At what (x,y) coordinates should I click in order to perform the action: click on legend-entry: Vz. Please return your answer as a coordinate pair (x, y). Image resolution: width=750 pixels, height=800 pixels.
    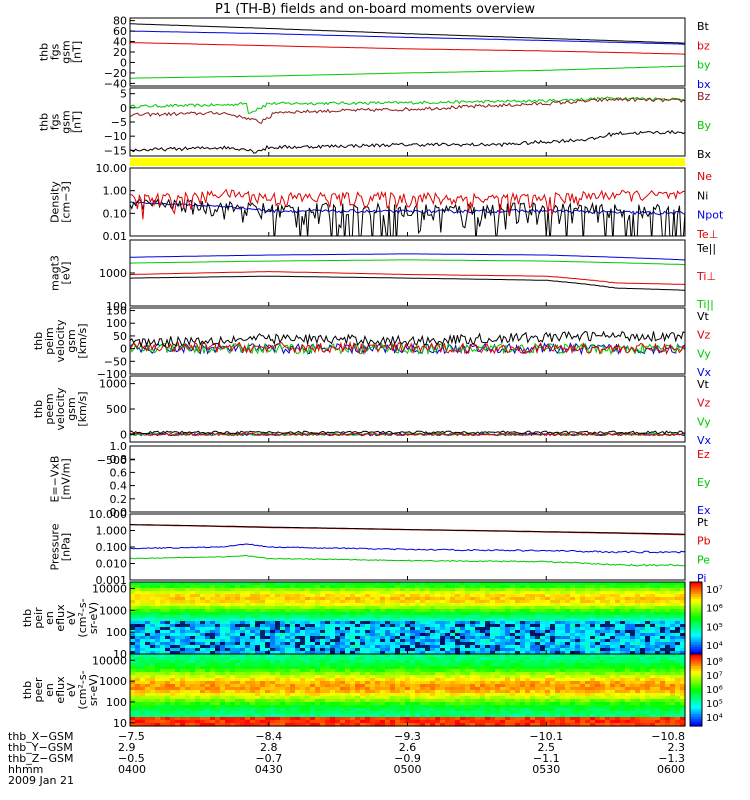
    Looking at the image, I should click on (704, 335).